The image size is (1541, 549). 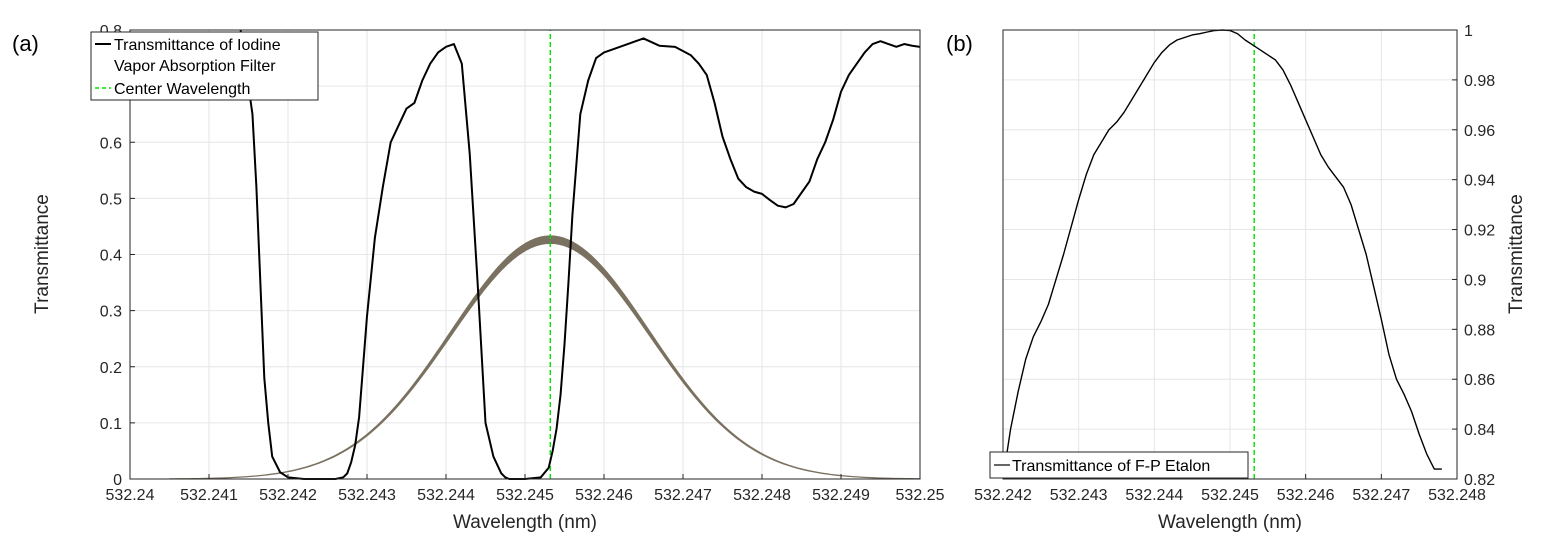 I want to click on legend-iodine-line2: Vapor Absorption Filter, so click(x=195, y=66).